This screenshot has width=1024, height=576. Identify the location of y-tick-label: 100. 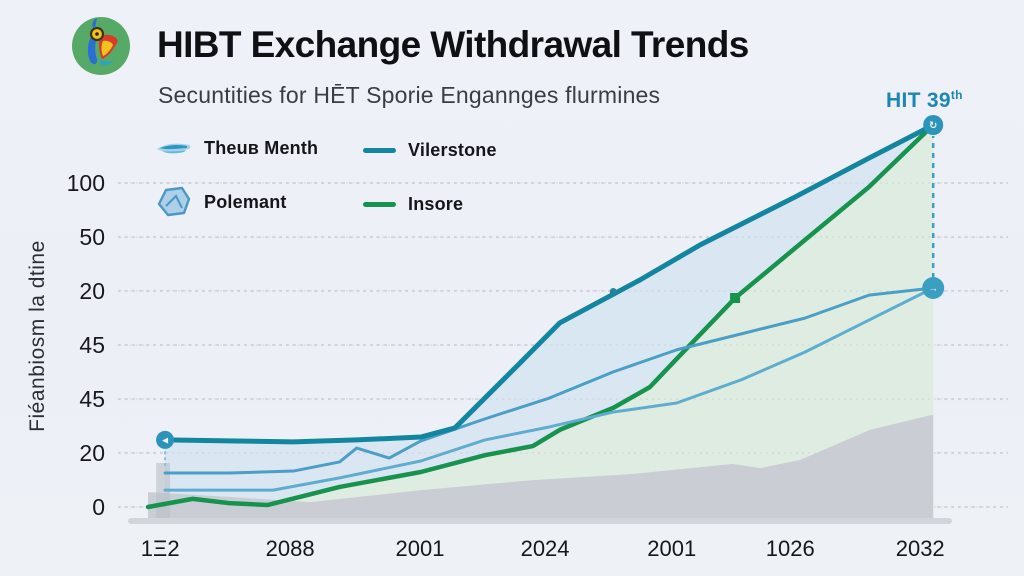
(85, 183).